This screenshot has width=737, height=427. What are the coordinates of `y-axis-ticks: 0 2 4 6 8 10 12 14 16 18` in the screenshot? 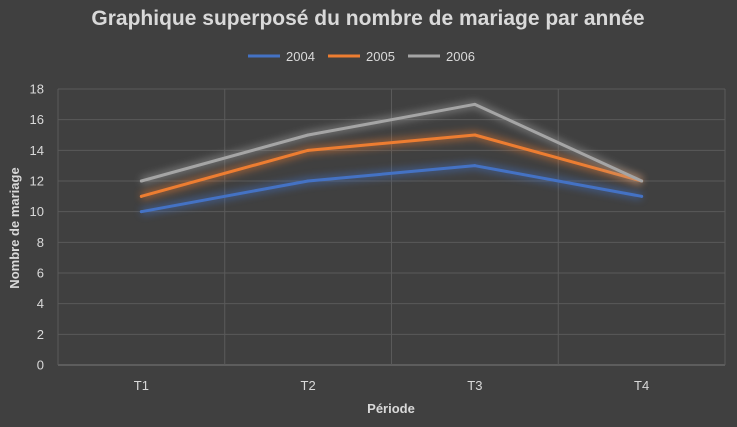 It's located at (37, 227).